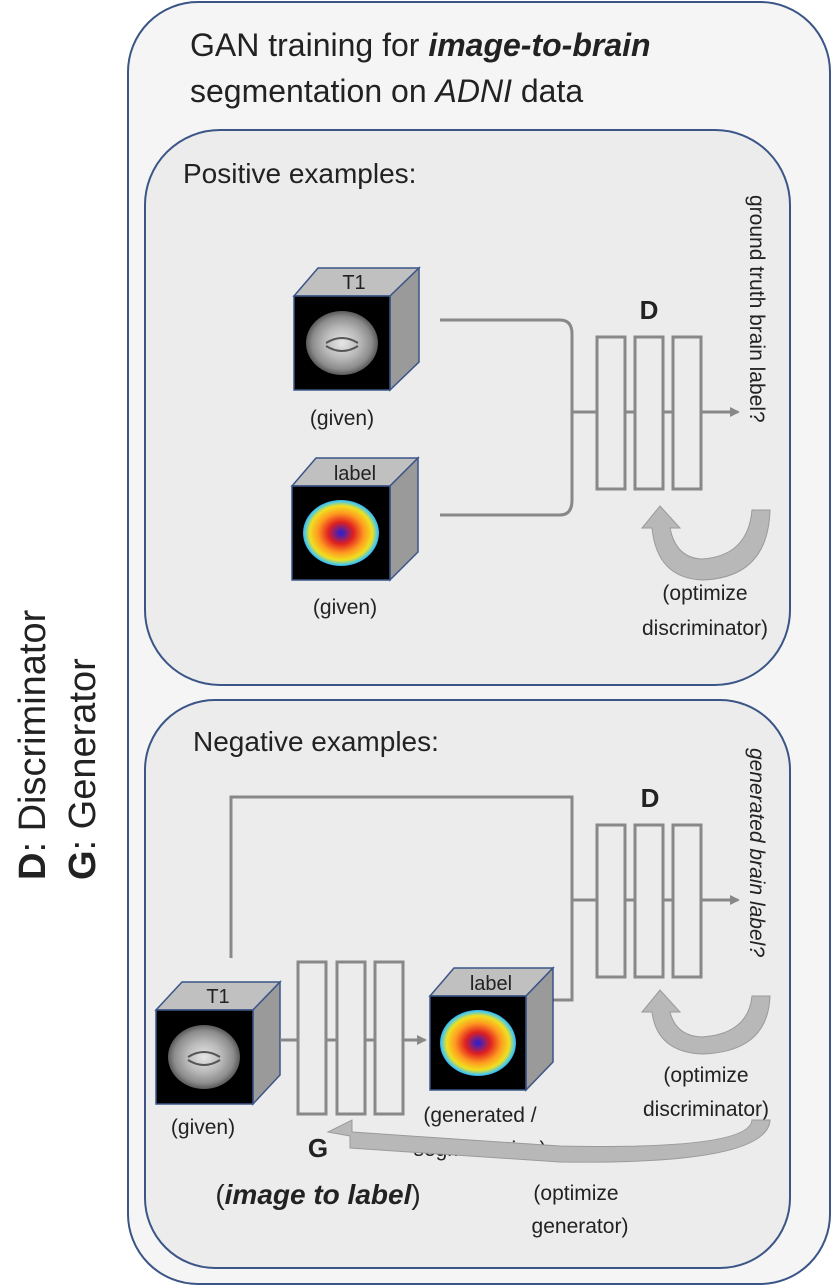 This screenshot has width=834, height=1288. What do you see at coordinates (580, 1226) in the screenshot?
I see `negative-optimize-gen-line-2: generator)` at bounding box center [580, 1226].